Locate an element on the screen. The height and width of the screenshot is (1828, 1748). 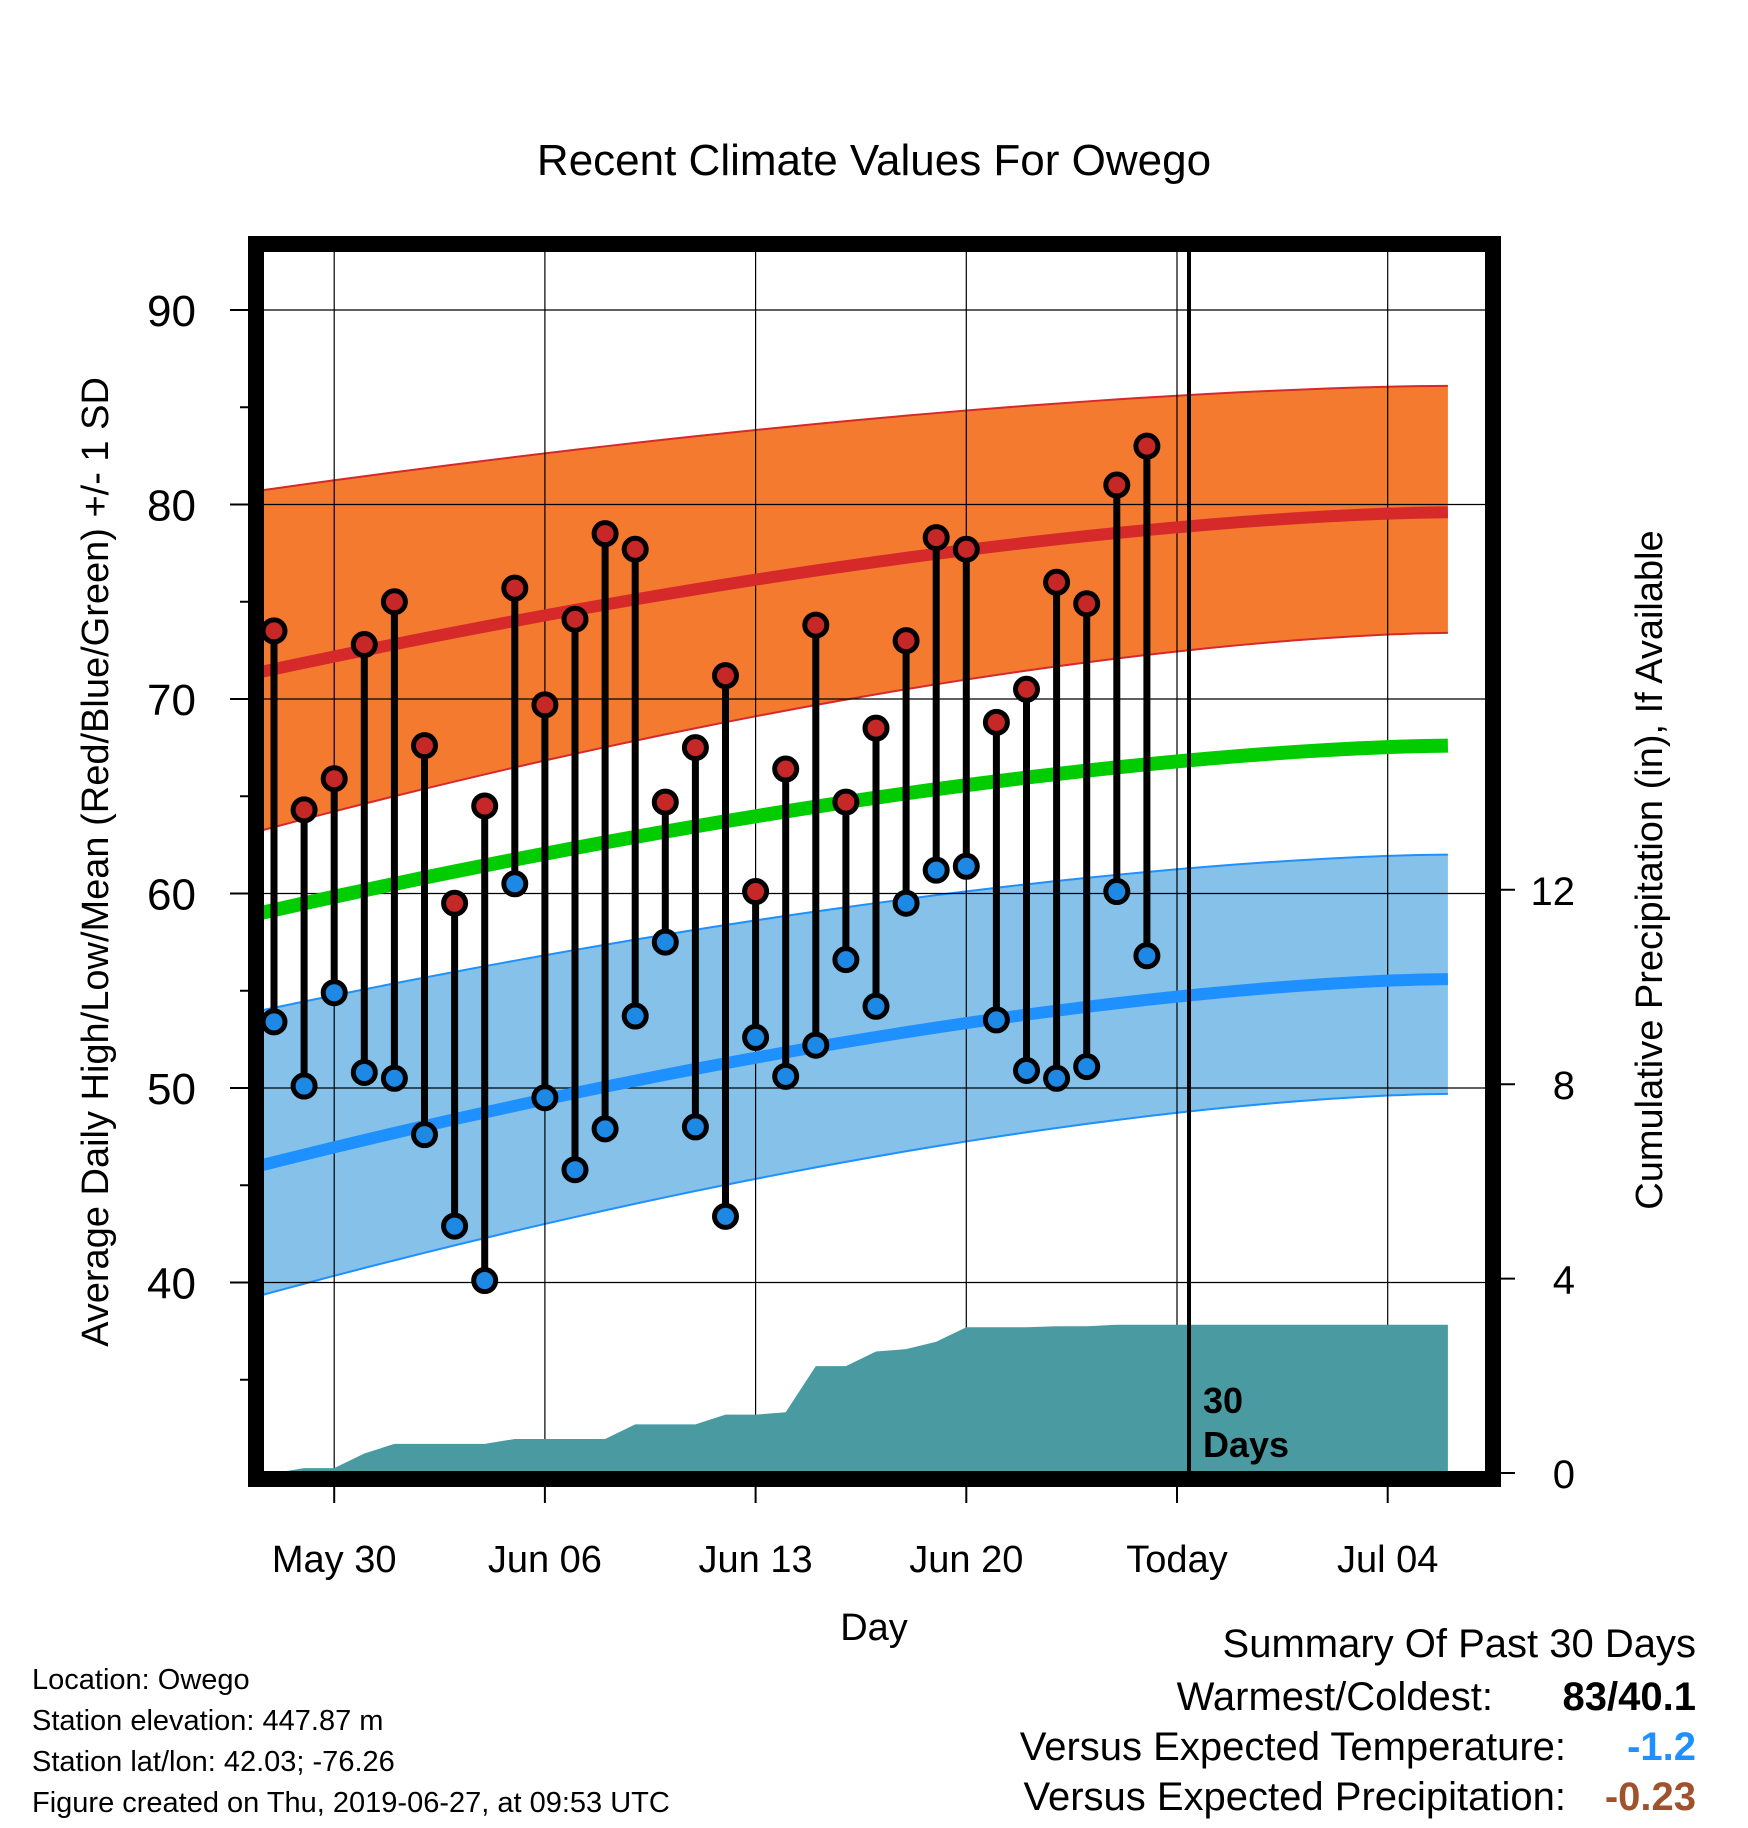
x-tick-label: Today is located at coordinates (1176, 1560).